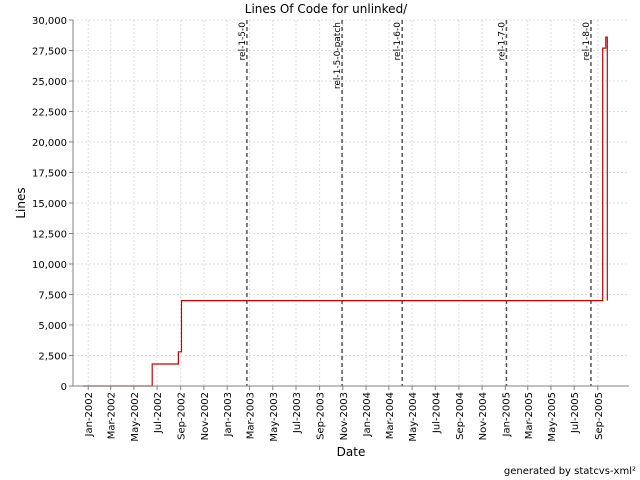 The height and width of the screenshot is (480, 640). I want to click on x-tick-label: Nov-2003, so click(344, 416).